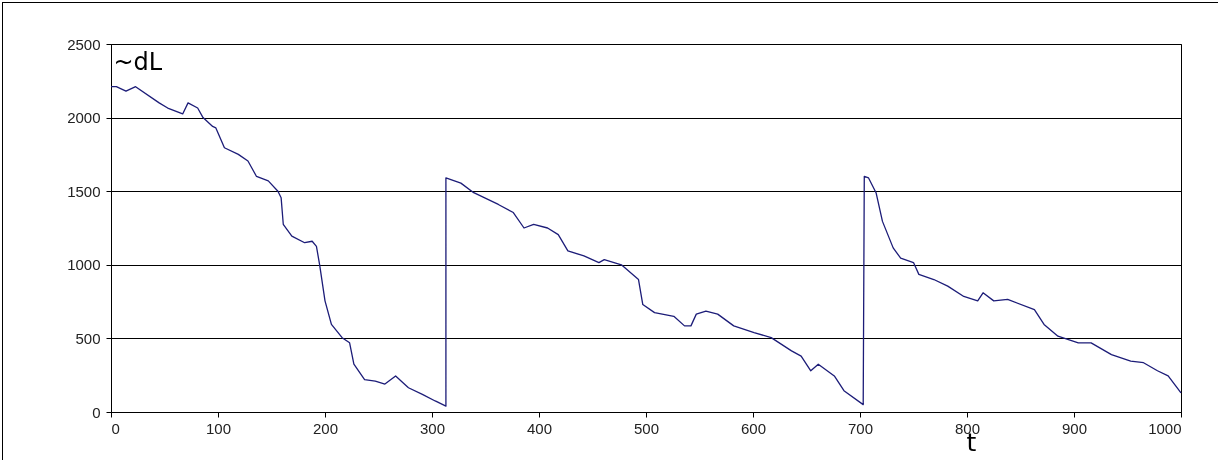 The image size is (1222, 466). What do you see at coordinates (84, 191) in the screenshot?
I see `y-tick-label: 1500` at bounding box center [84, 191].